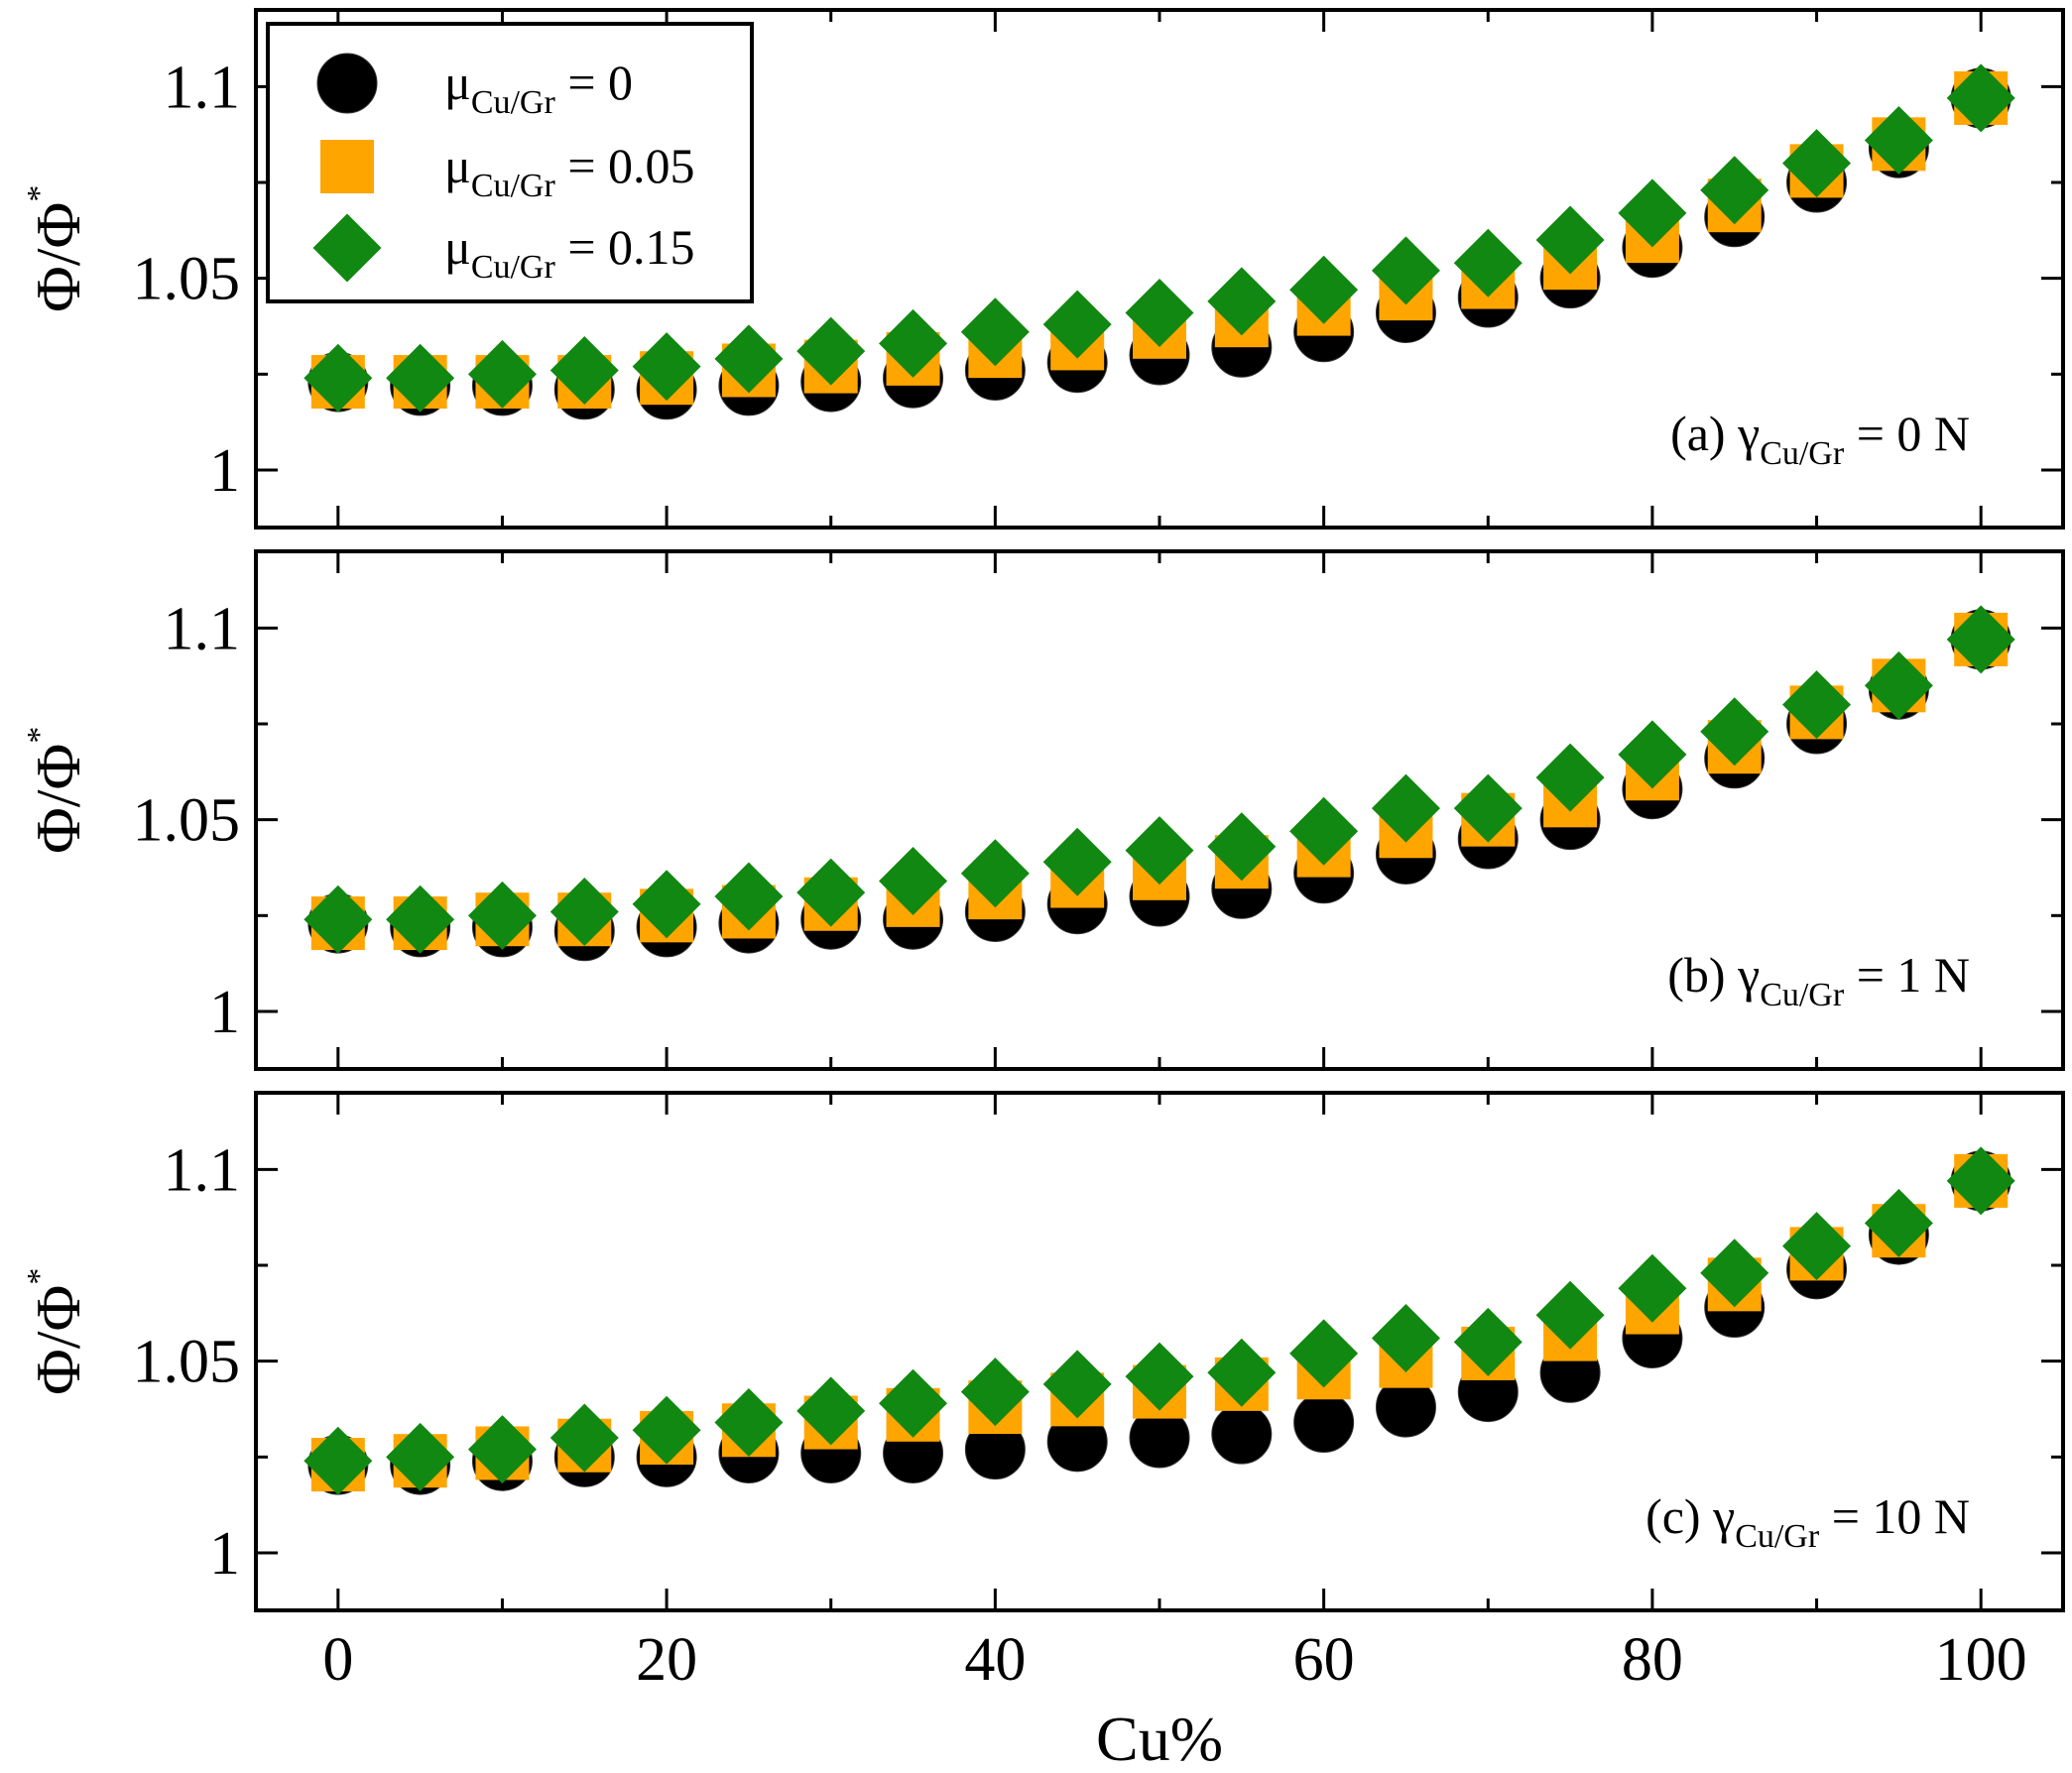 Image resolution: width=2072 pixels, height=1773 pixels. What do you see at coordinates (1715, 433) in the screenshot?
I see `annotation-prefix: (a) γ` at bounding box center [1715, 433].